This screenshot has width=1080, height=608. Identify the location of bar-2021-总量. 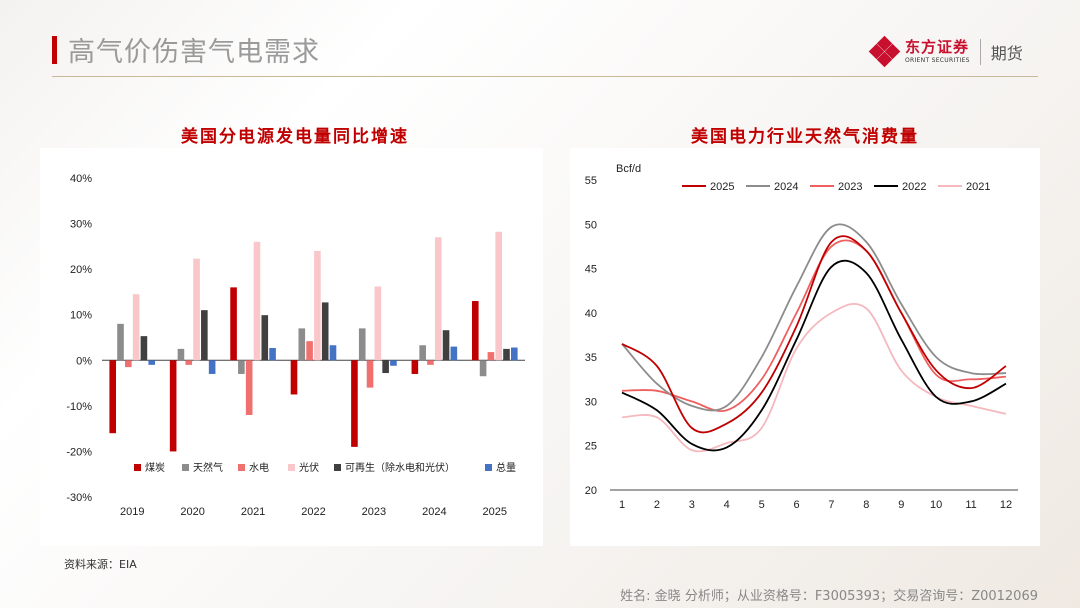
(272, 354).